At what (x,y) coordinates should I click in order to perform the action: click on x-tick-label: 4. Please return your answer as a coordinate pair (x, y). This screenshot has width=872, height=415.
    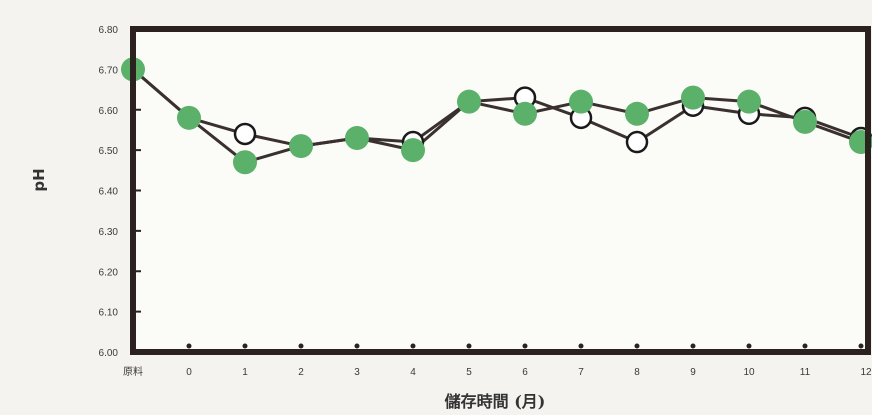
    Looking at the image, I should click on (413, 372).